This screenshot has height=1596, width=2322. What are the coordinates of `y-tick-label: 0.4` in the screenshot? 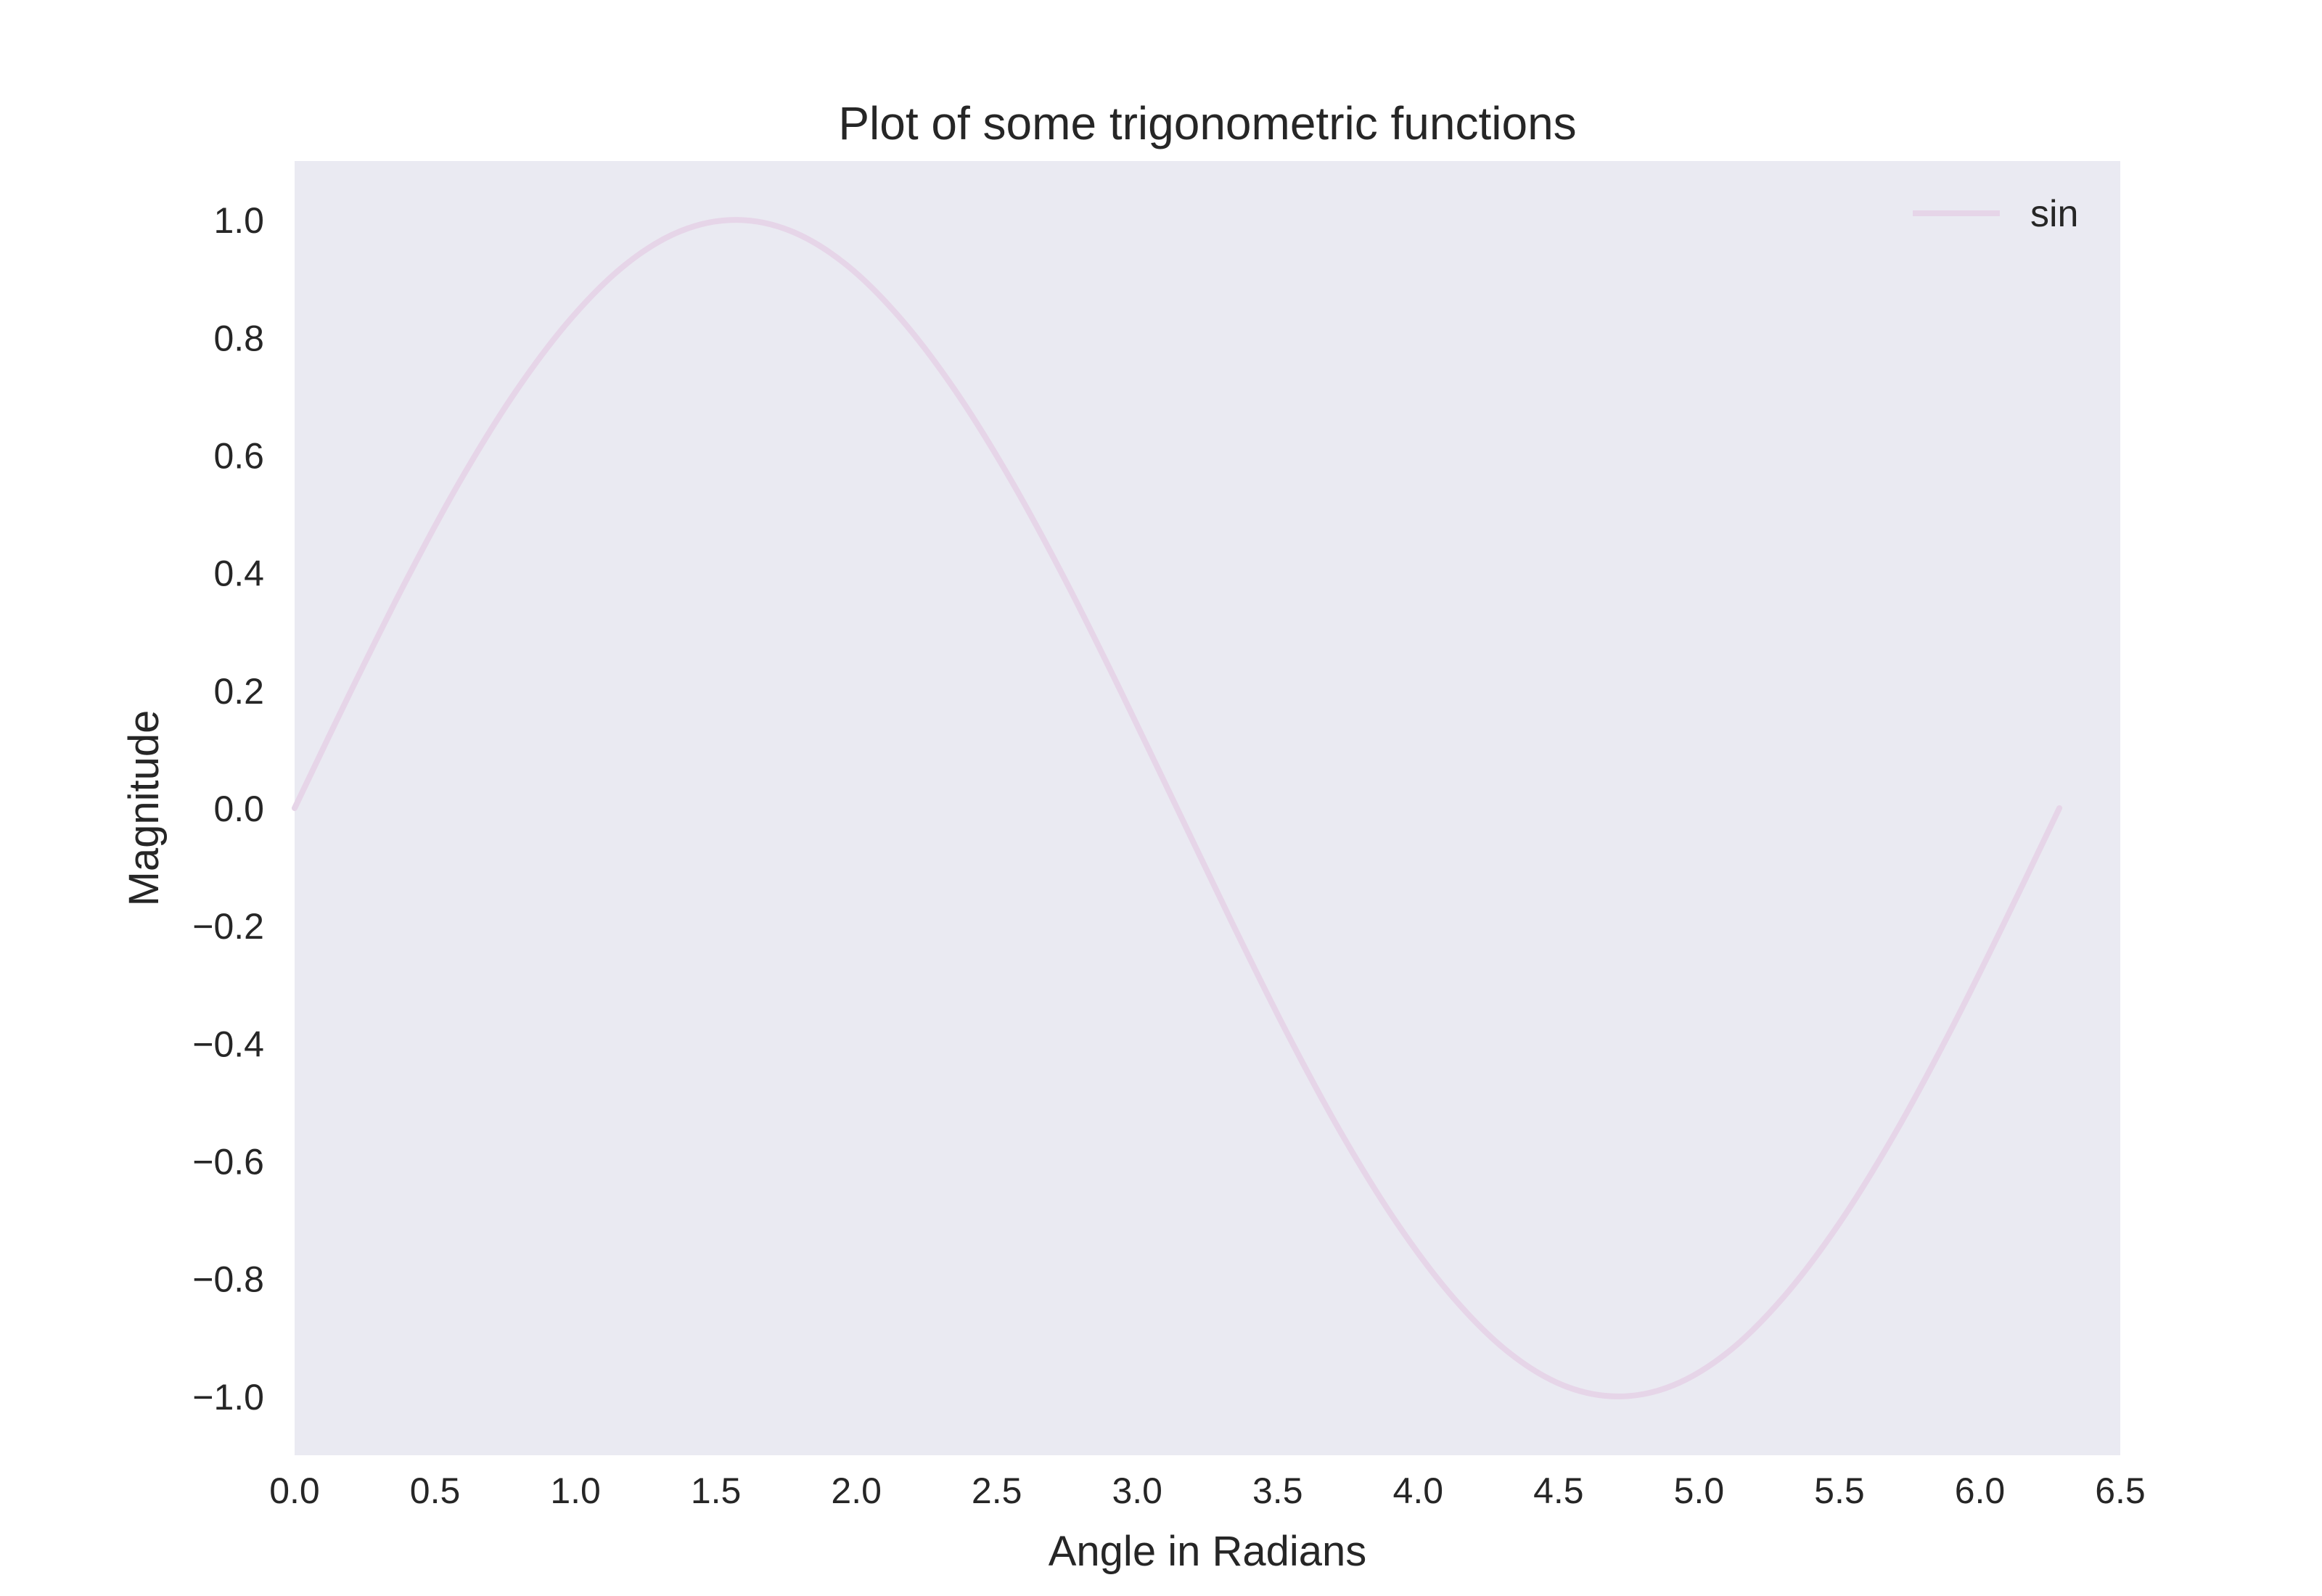 It's located at (238, 574).